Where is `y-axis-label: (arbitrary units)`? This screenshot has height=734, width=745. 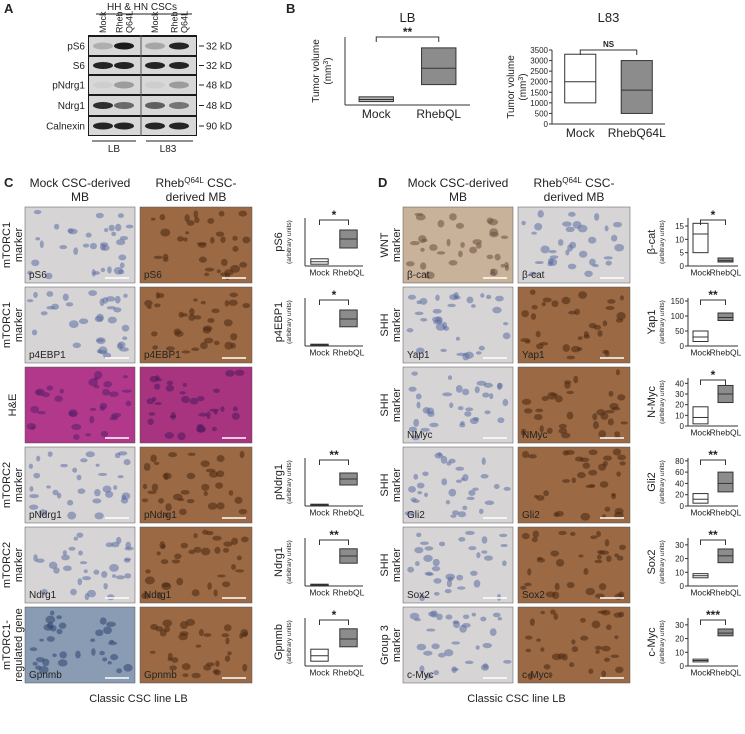
y-axis-label: (arbitrary units) is located at coordinates (289, 322).